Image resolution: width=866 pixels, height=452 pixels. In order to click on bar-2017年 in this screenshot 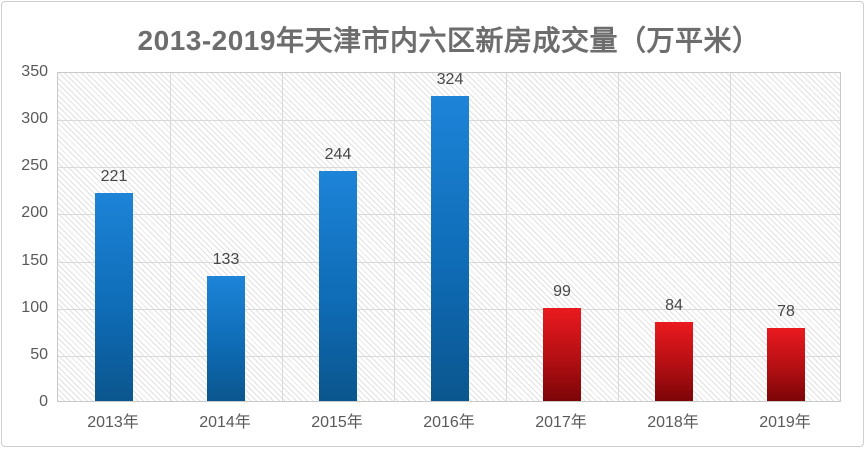, I will do `click(562, 354)`.